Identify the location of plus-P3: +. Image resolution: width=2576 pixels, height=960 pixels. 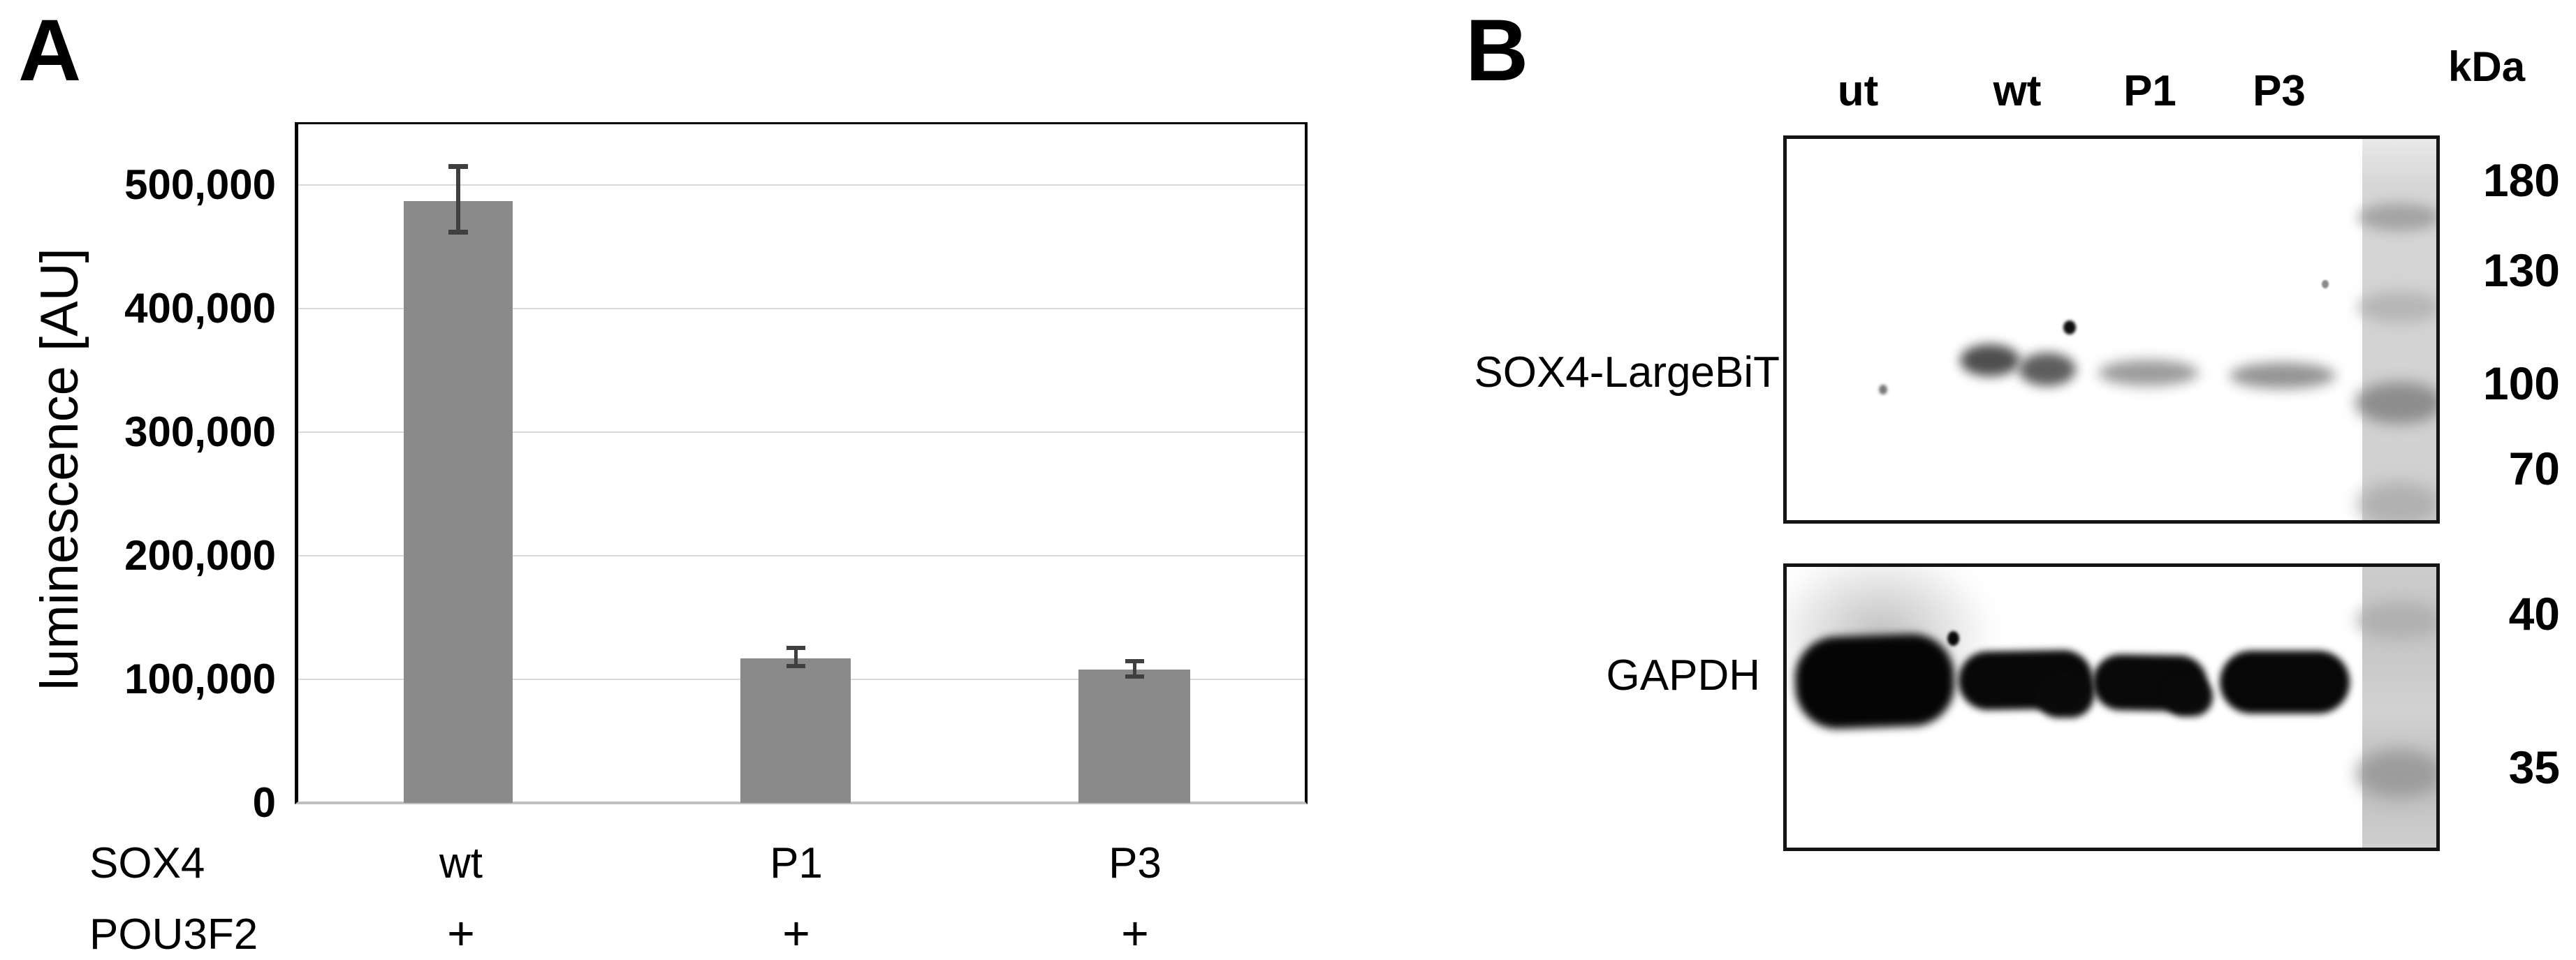
(1135, 934).